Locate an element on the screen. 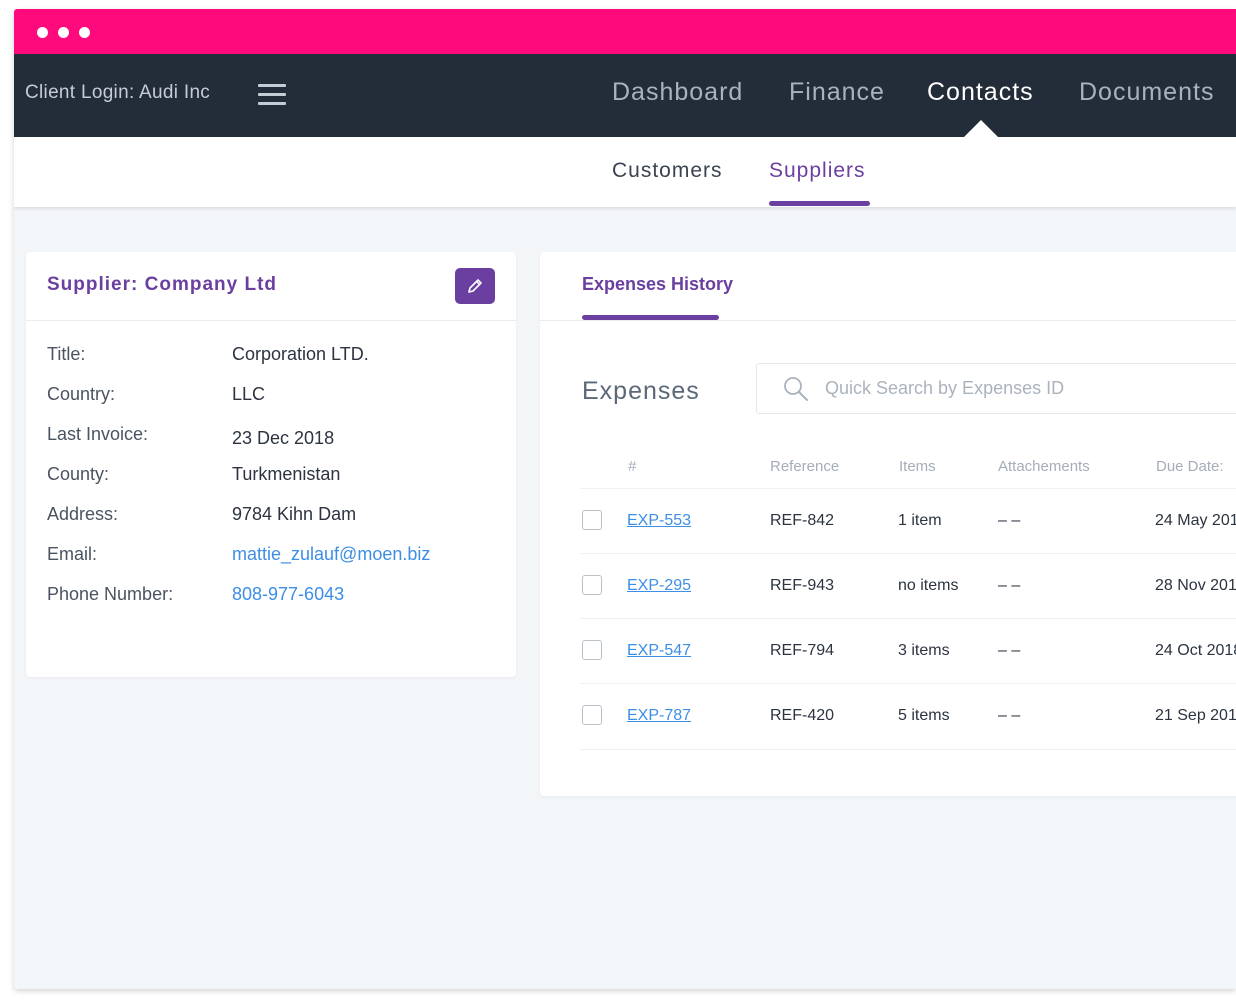  supplier-title: Supplier: Company Ltd is located at coordinates (162, 284).